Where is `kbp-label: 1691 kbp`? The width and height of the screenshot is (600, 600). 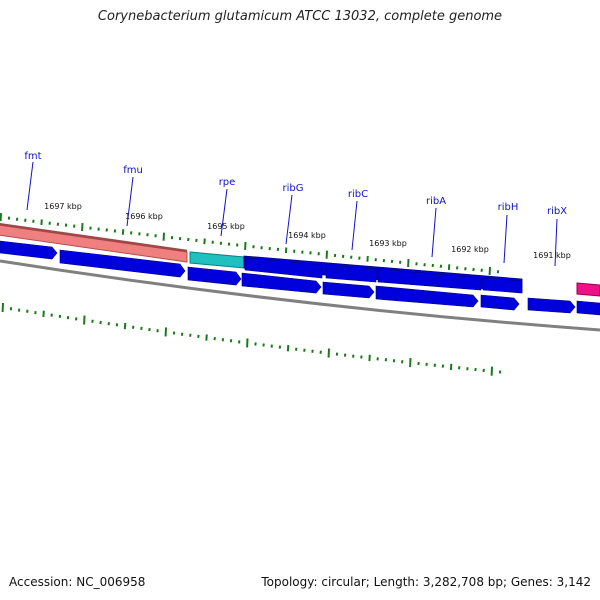
kbp-label: 1691 kbp is located at coordinates (552, 255).